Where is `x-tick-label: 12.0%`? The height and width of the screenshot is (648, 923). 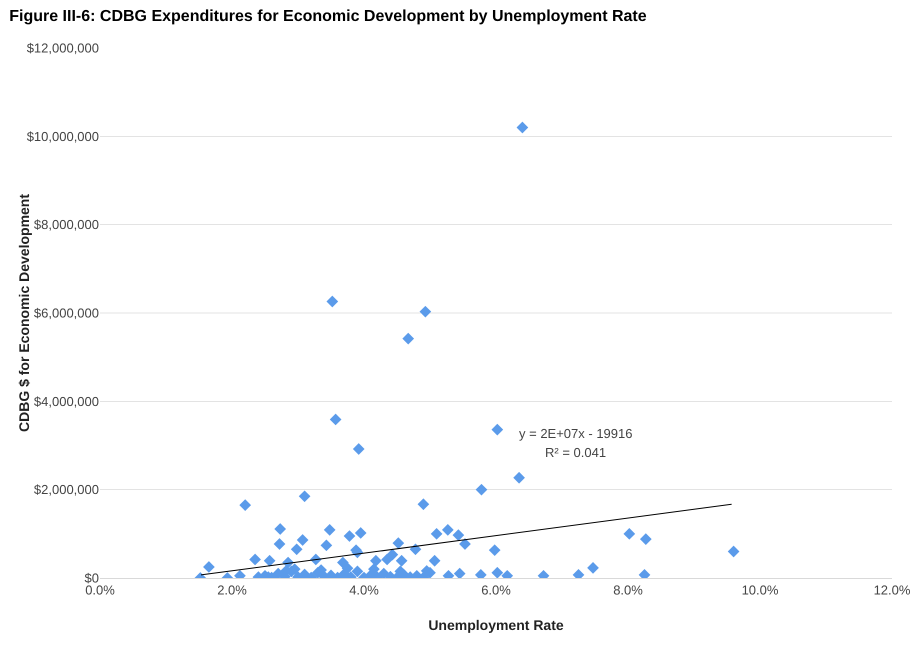
x-tick-label: 12.0% is located at coordinates (892, 590).